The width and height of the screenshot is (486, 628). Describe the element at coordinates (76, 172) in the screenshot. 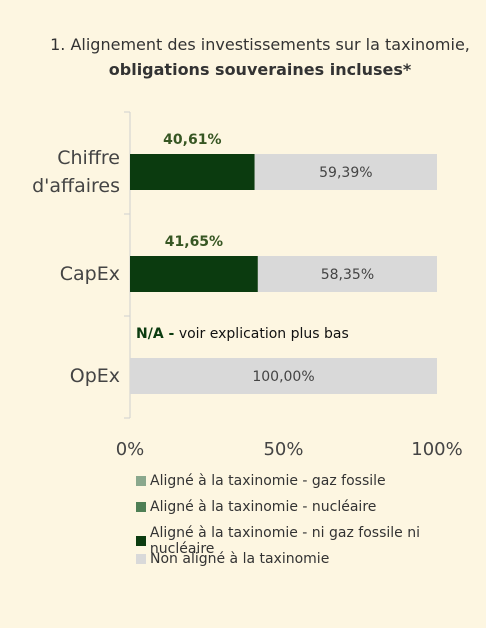

I see `category-label: Chiffre d'affaires` at that location.